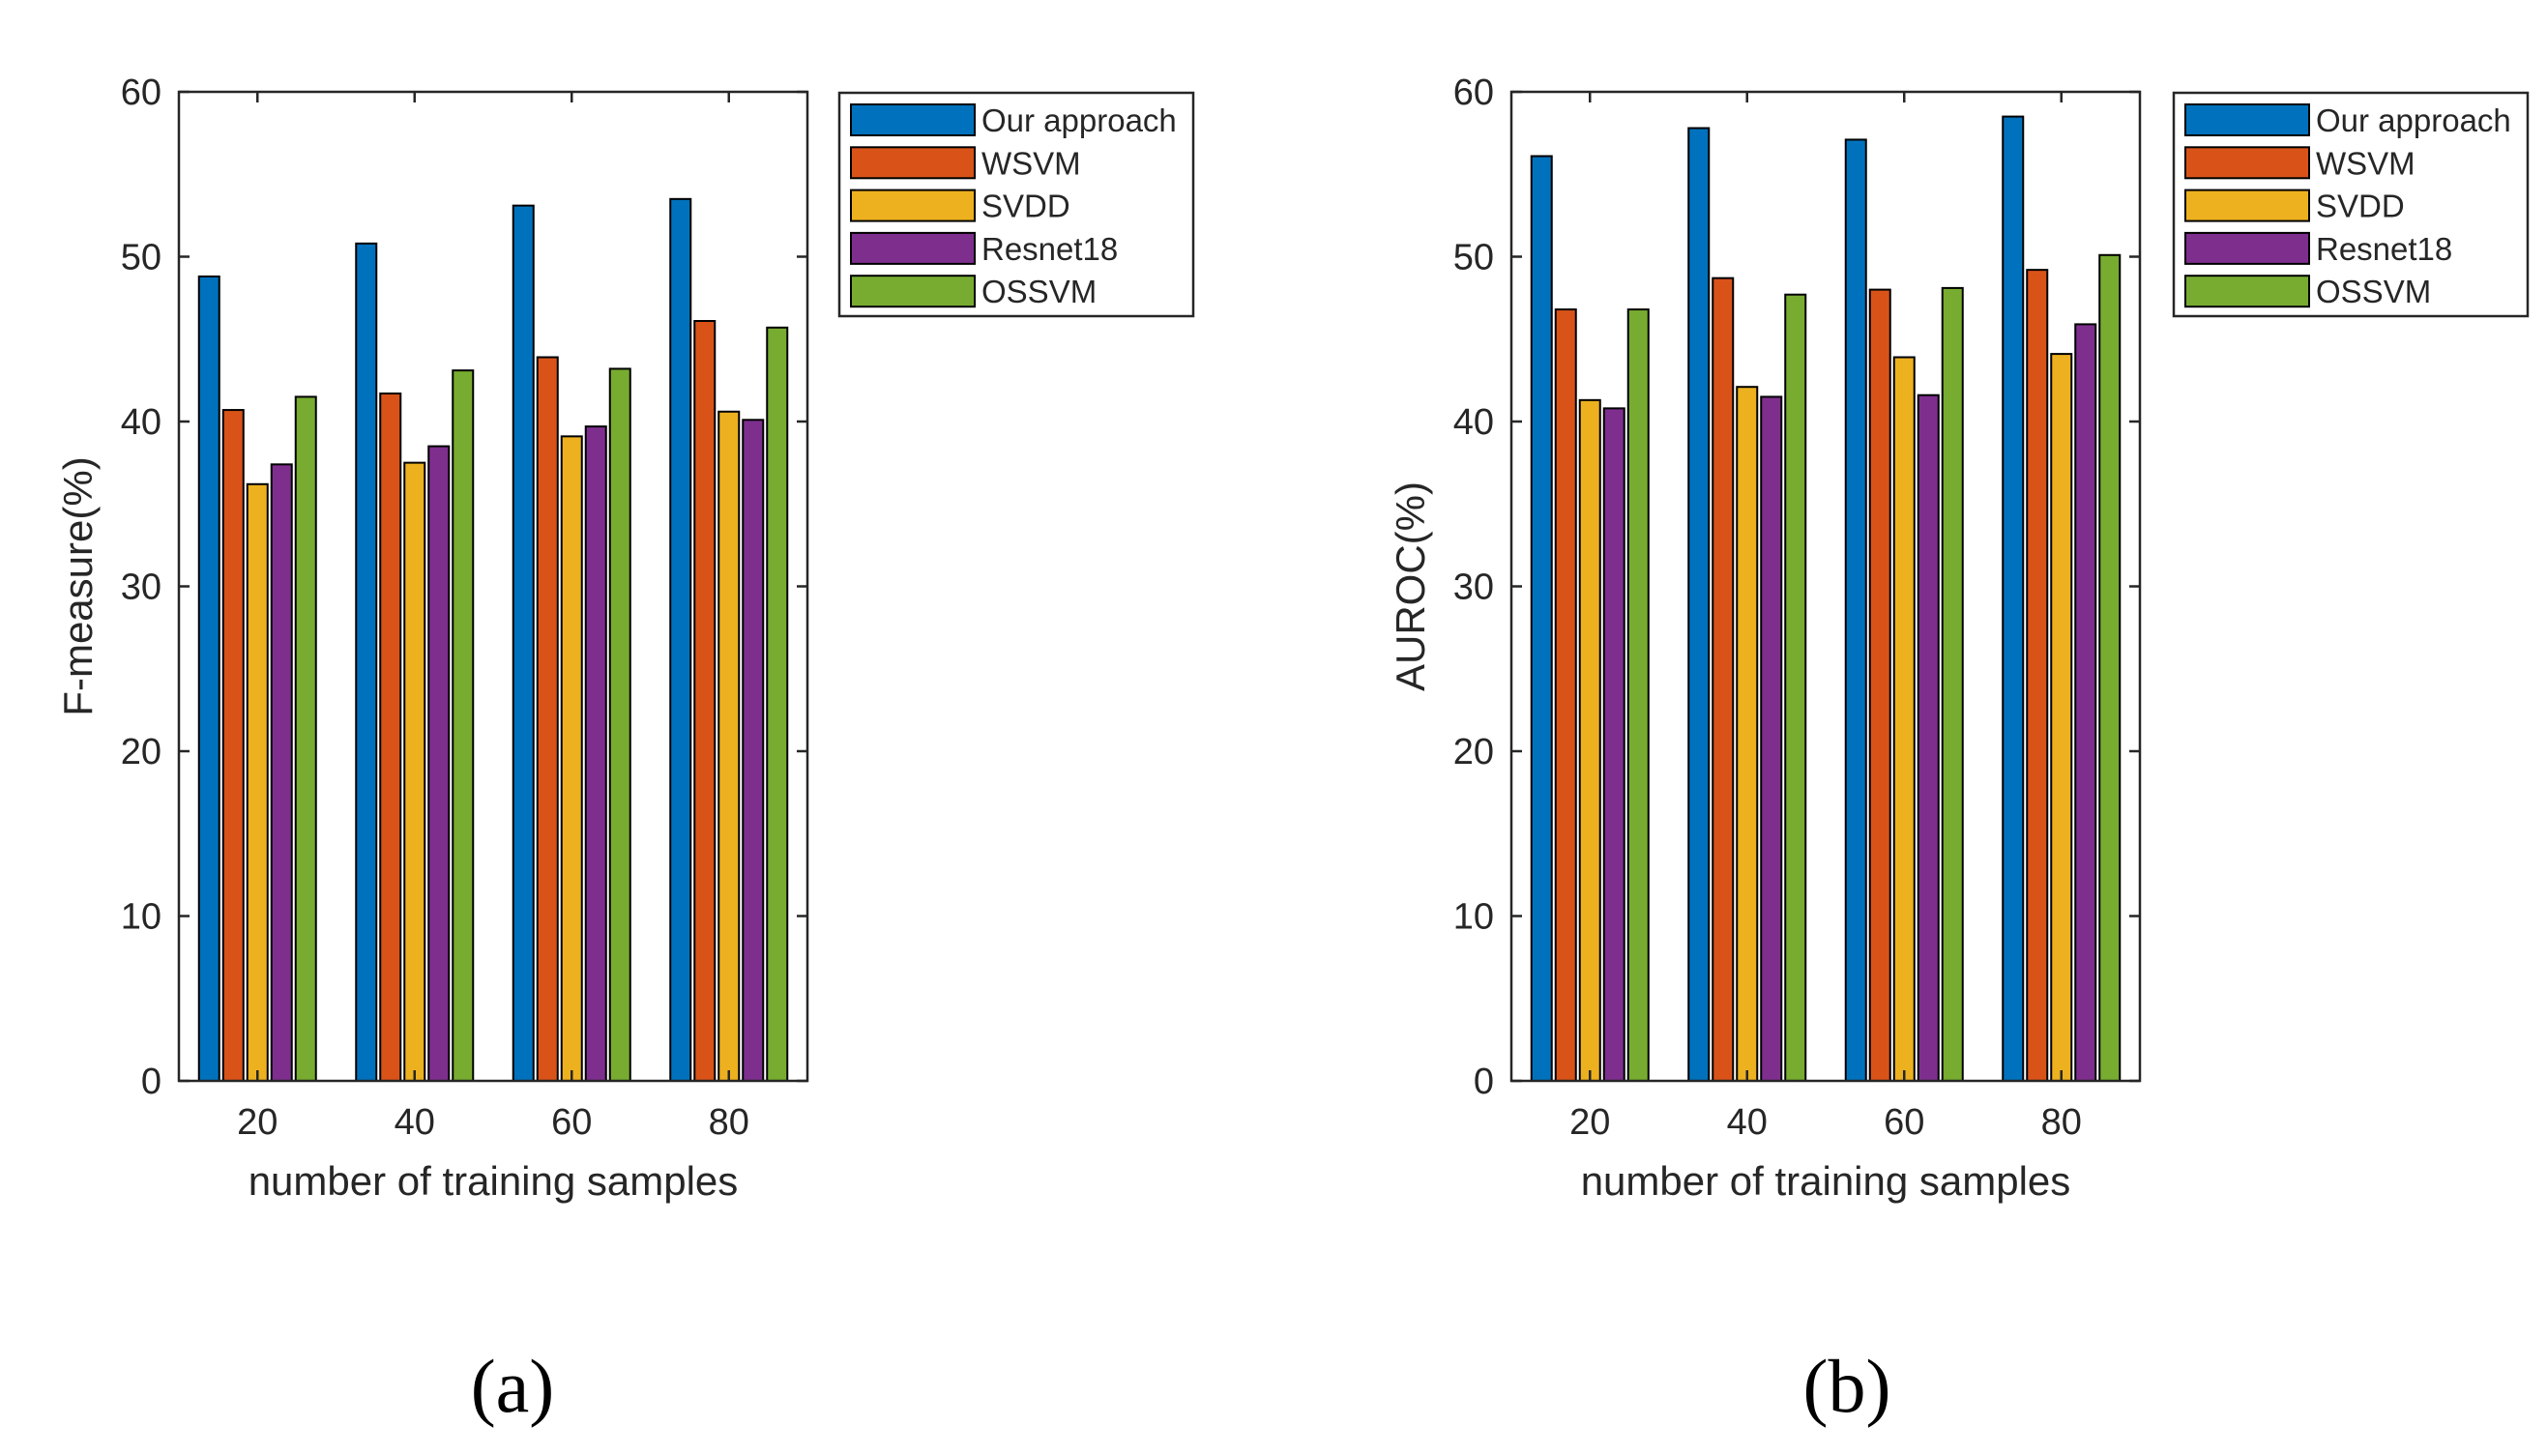  I want to click on panel-label: (a), so click(513, 1386).